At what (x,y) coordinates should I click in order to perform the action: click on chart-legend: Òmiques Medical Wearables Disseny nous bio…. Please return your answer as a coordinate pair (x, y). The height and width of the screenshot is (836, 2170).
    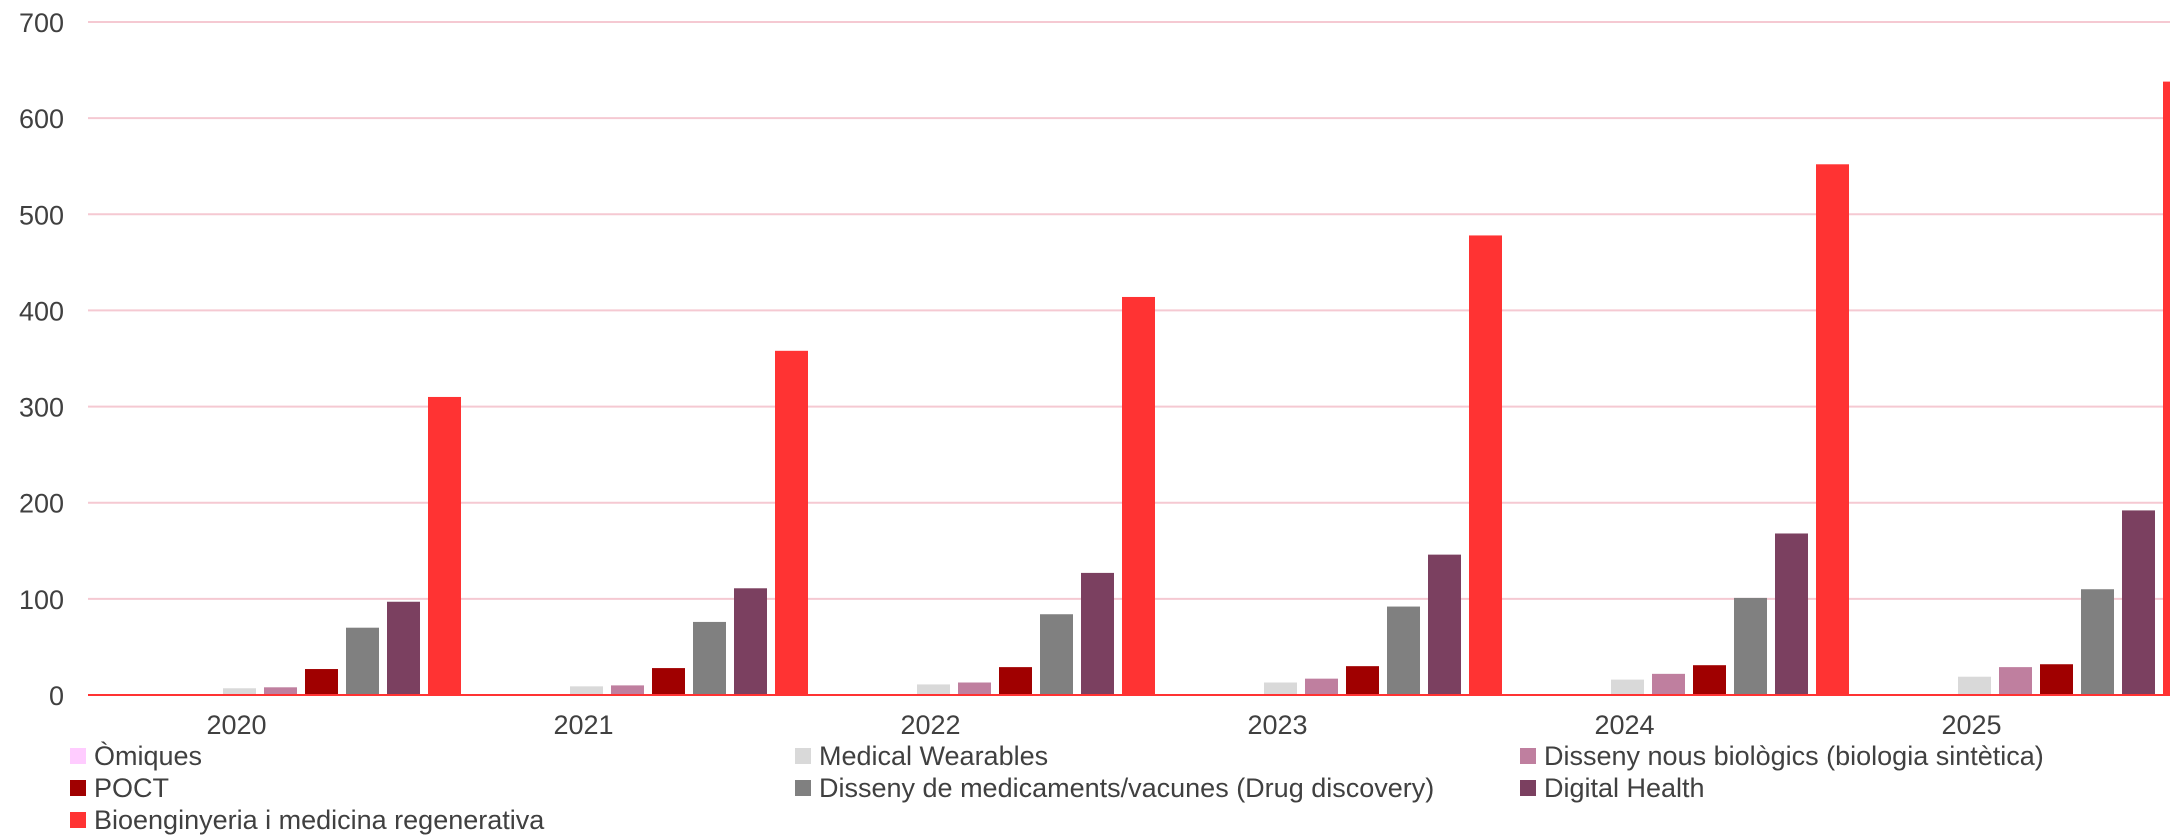
    Looking at the image, I should click on (1110, 788).